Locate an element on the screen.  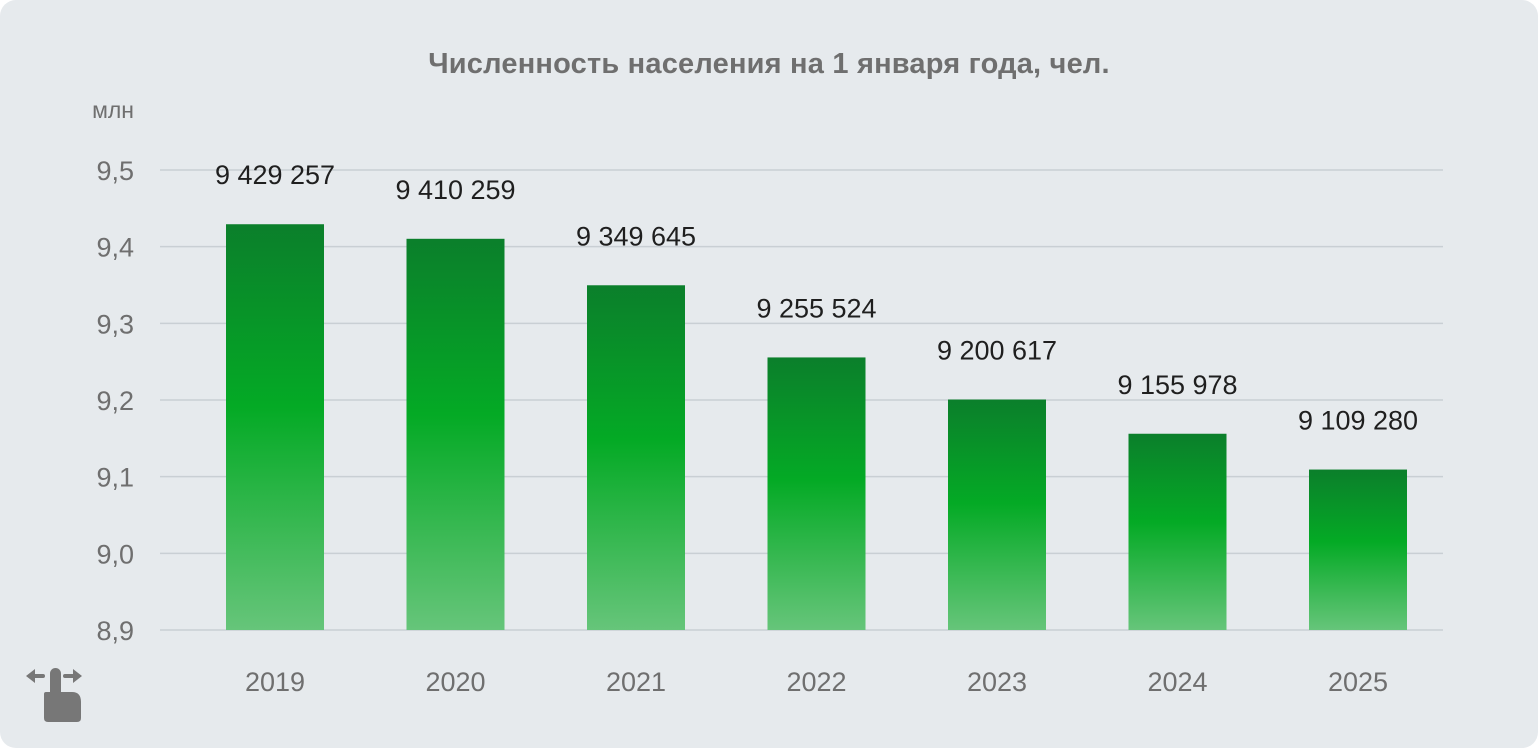
y-axis-ticks: 8,9 9,0 9,1 9,2 9,3 9,4 9,5 is located at coordinates (115, 401).